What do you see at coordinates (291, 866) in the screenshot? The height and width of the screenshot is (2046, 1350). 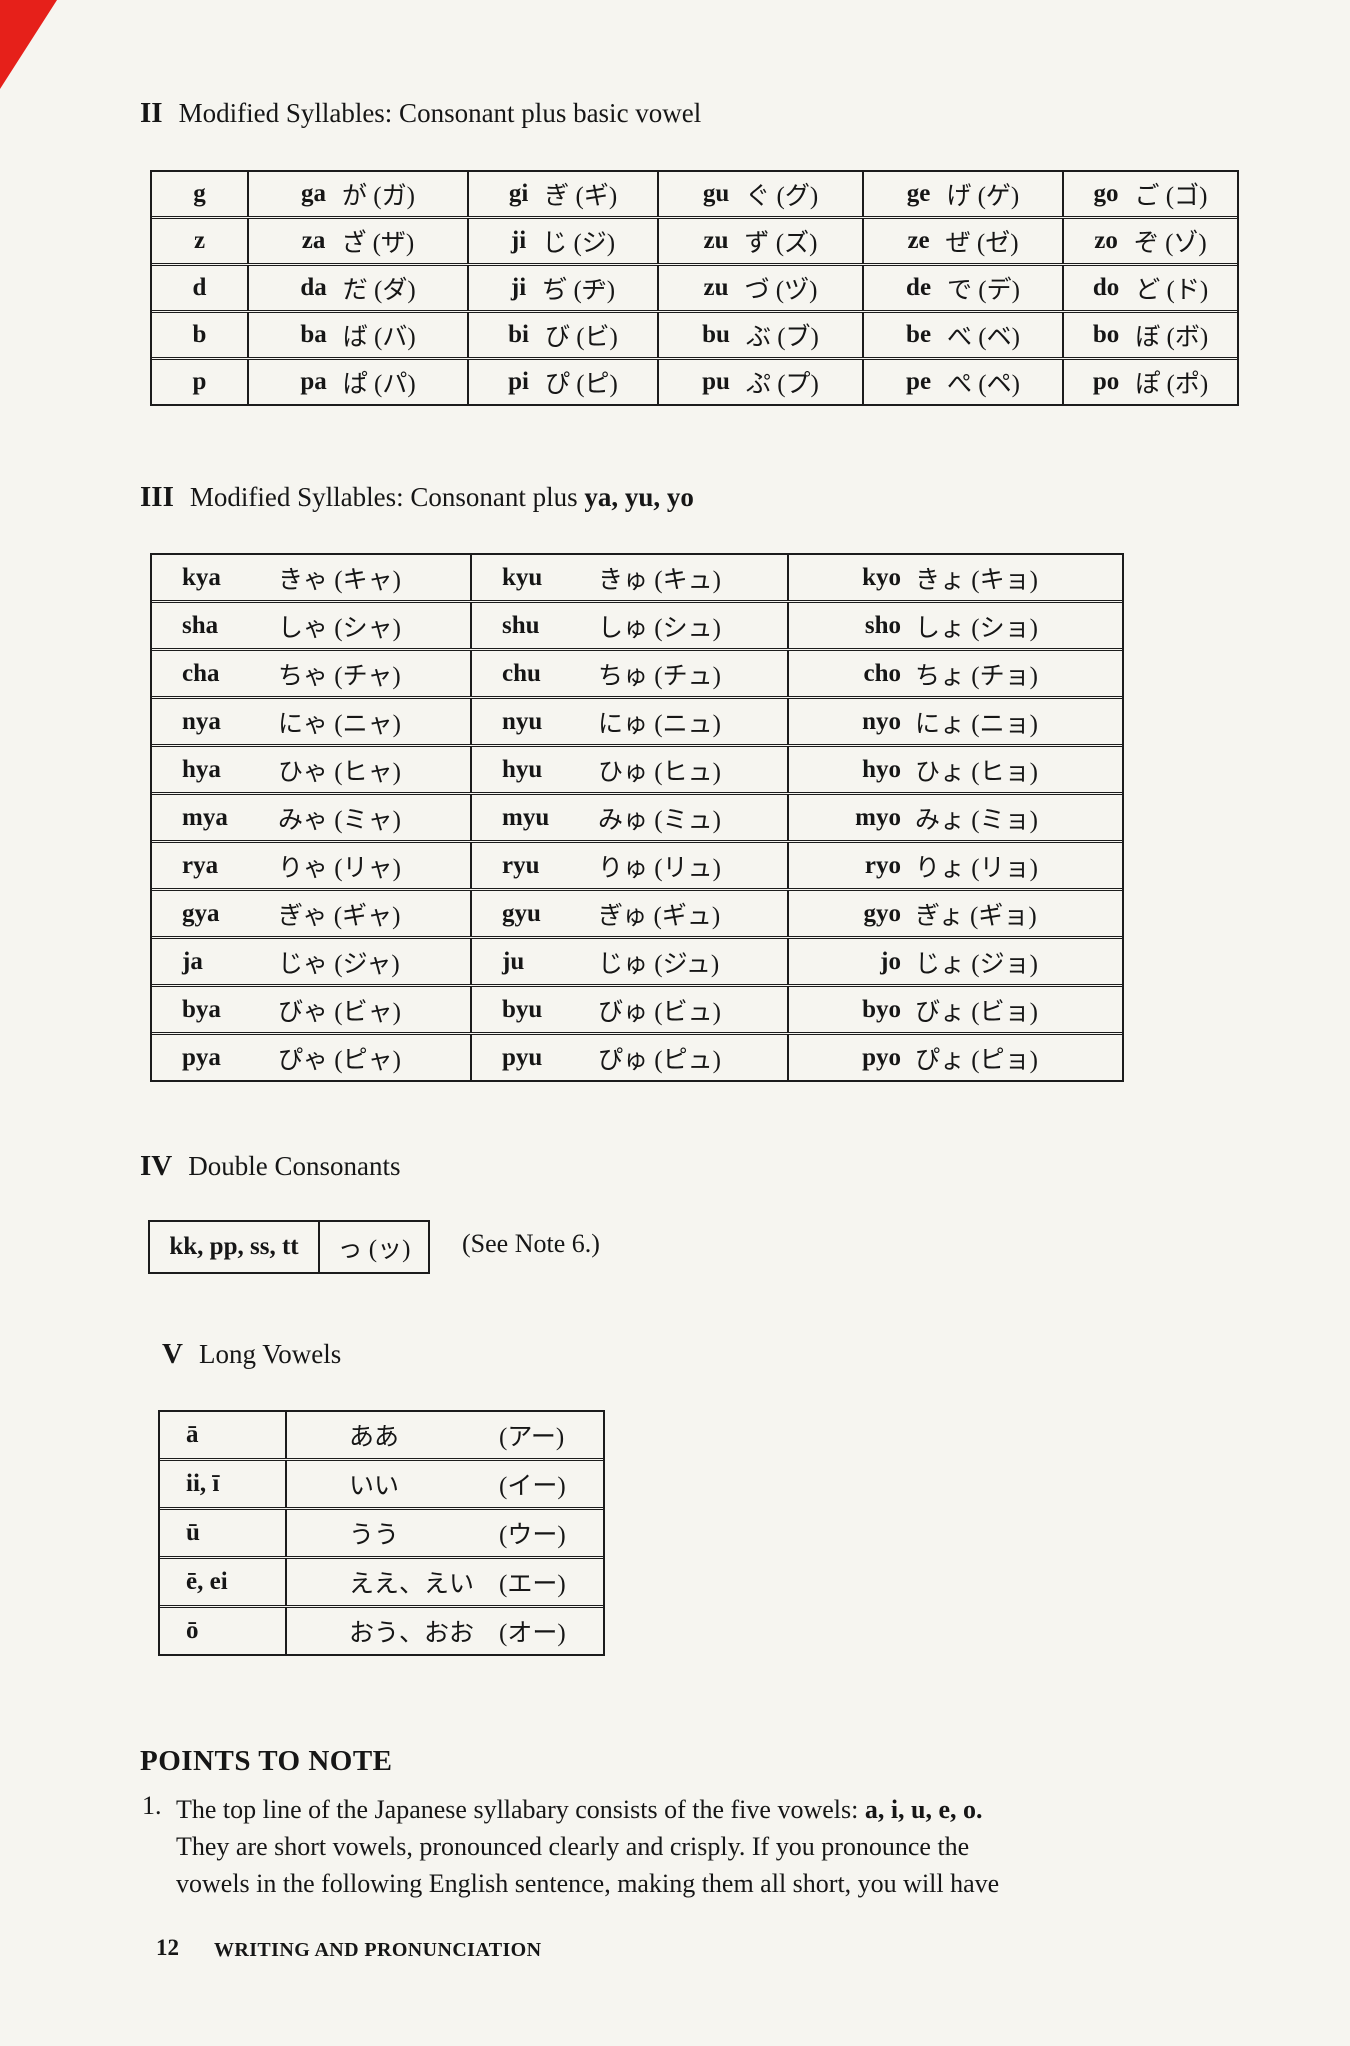 I see `syllable-cell: rya りゃ (リャ)` at bounding box center [291, 866].